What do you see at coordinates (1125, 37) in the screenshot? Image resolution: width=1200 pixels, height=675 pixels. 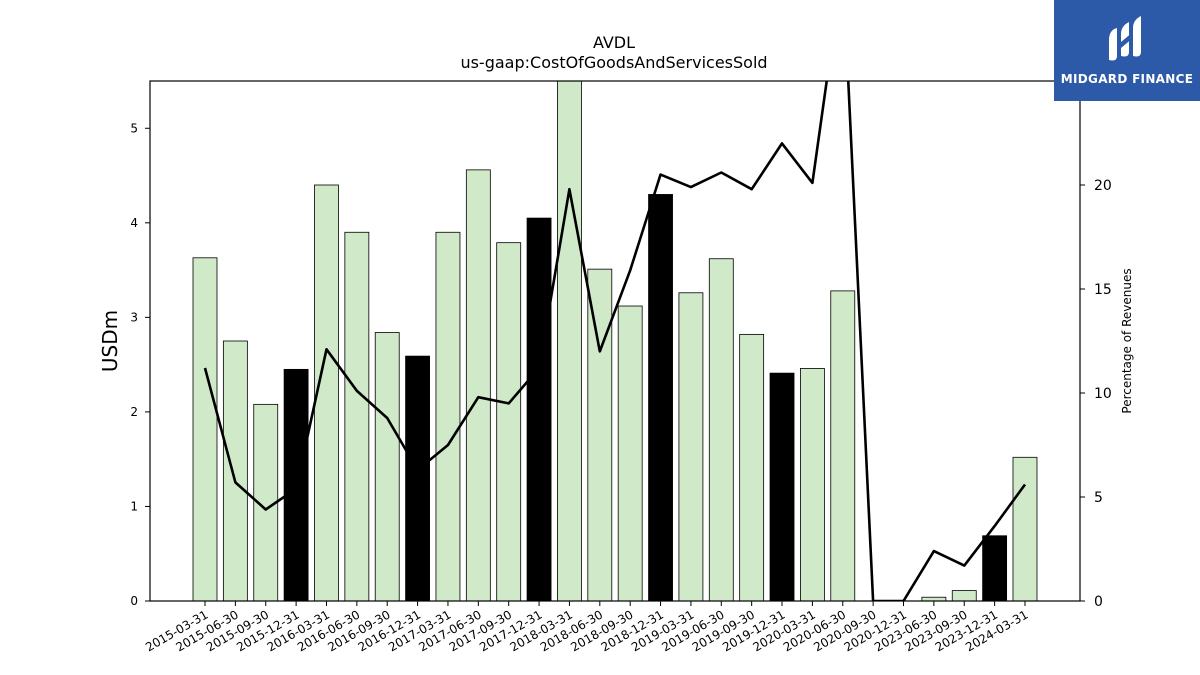 I see `midgard-logo-icon` at bounding box center [1125, 37].